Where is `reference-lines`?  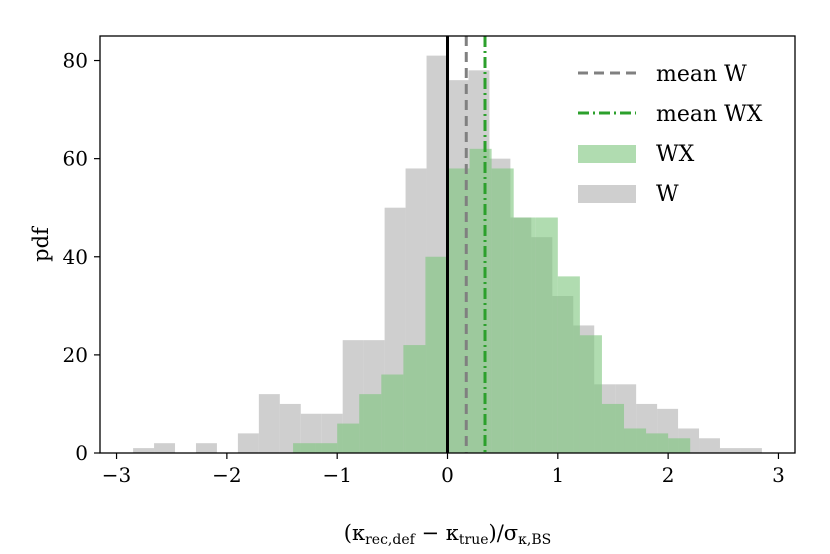 reference-lines is located at coordinates (466, 244).